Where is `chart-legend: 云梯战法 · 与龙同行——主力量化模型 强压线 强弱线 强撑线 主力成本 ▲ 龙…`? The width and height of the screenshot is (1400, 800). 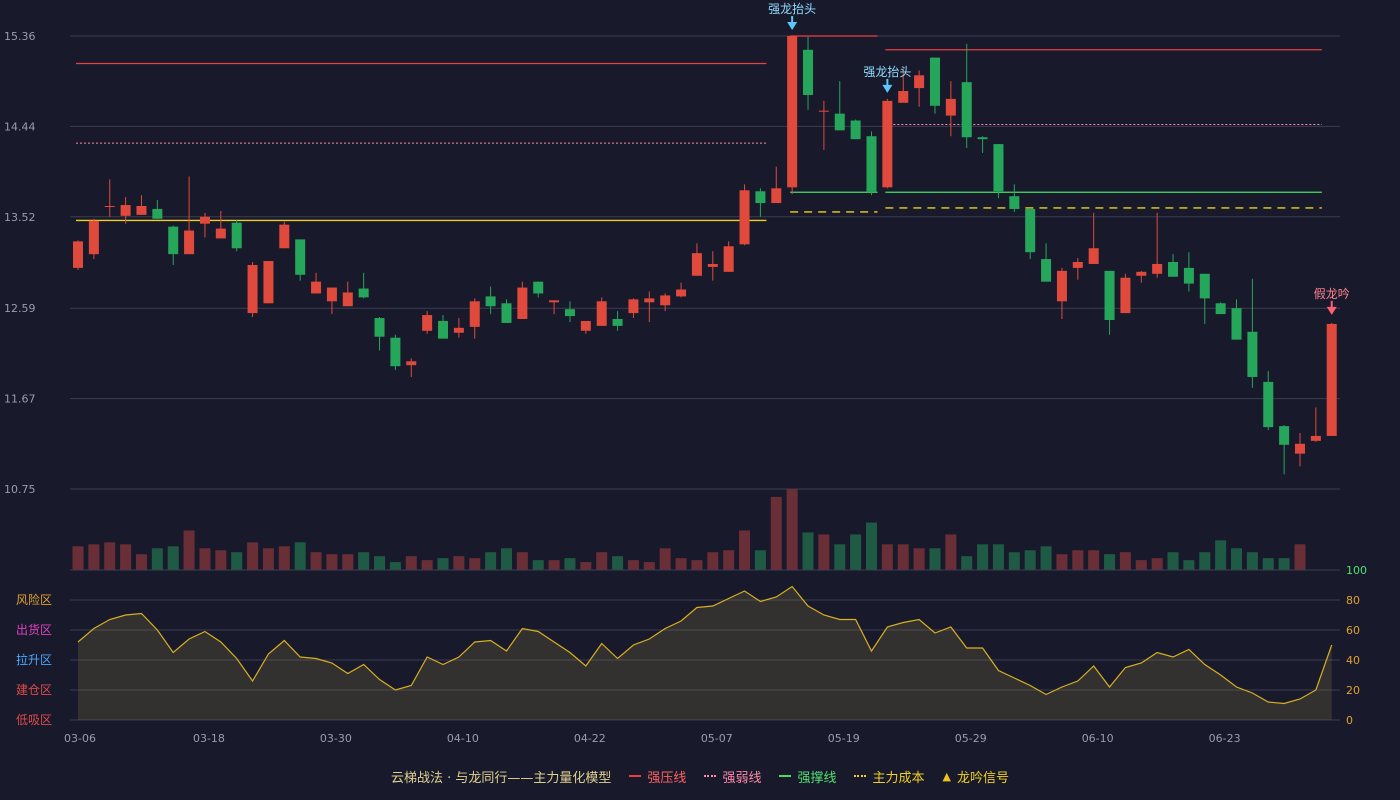 chart-legend: 云梯战法 · 与龙同行——主力量化模型 强压线 强弱线 强撑线 主力成本 ▲ 龙… is located at coordinates (700, 776).